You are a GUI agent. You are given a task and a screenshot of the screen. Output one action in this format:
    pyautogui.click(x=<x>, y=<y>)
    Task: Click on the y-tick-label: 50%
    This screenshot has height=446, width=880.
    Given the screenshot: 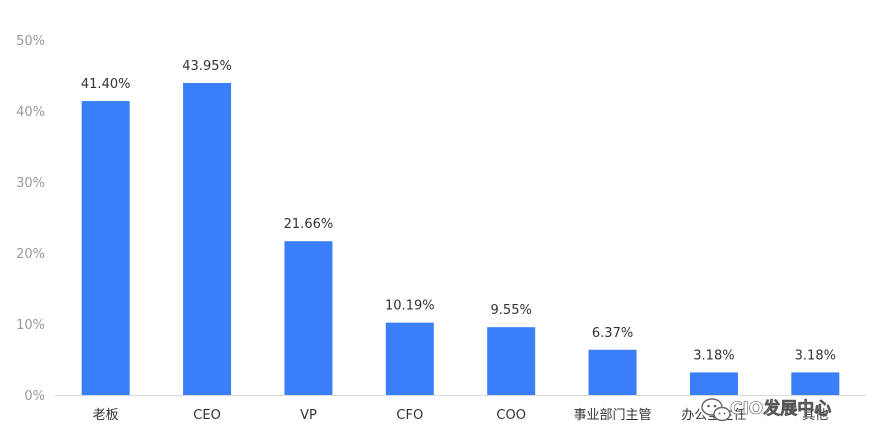 What is the action you would take?
    pyautogui.click(x=30, y=41)
    